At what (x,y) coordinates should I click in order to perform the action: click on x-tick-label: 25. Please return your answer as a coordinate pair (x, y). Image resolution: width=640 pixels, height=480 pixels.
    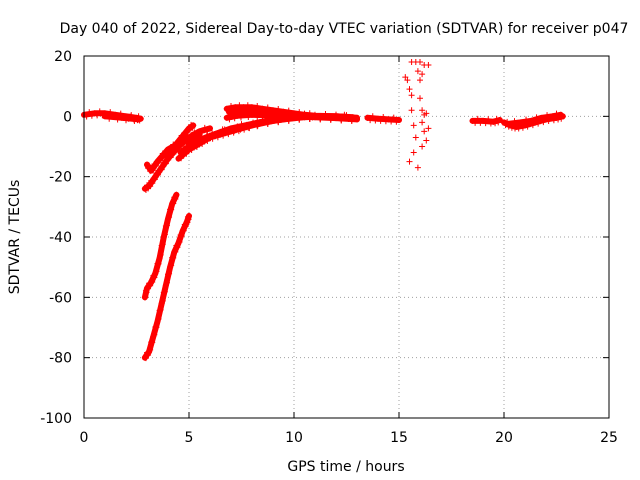
    Looking at the image, I should click on (609, 438).